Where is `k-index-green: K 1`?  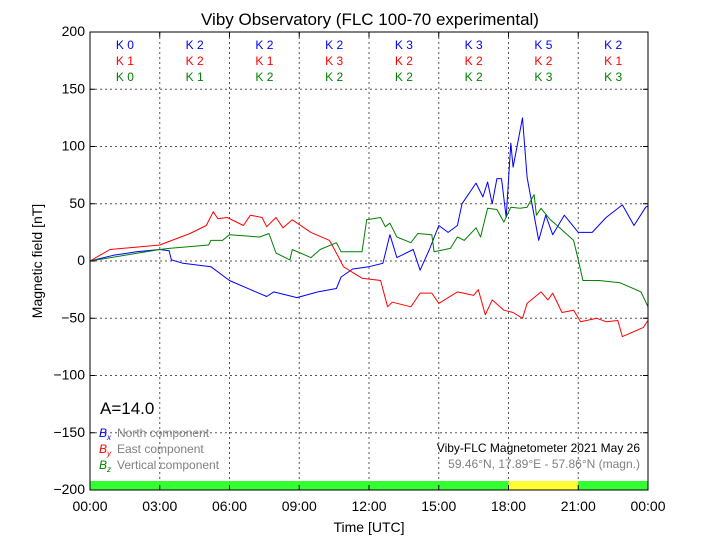 k-index-green: K 1 is located at coordinates (195, 77).